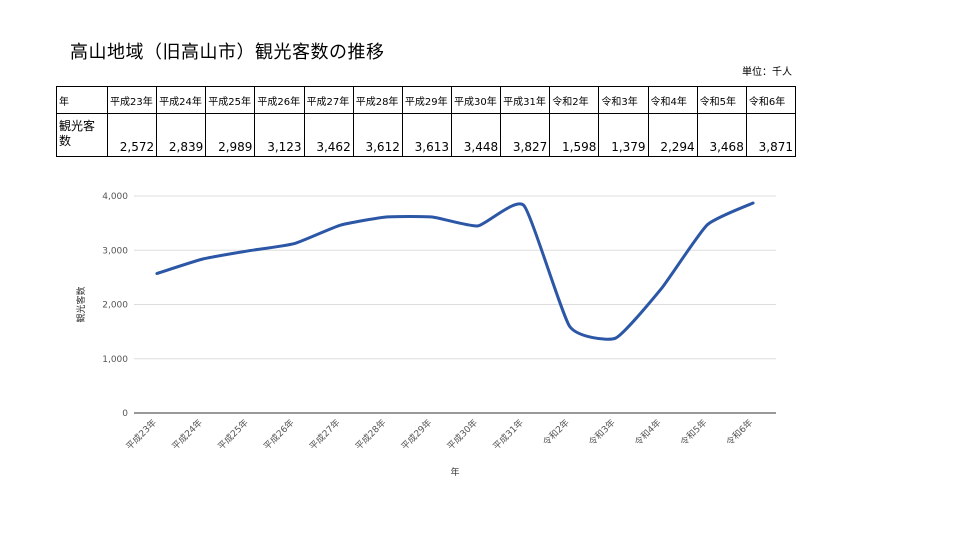 Image resolution: width=960 pixels, height=540 pixels. Describe the element at coordinates (115, 251) in the screenshot. I see `y-tick-label: 3,000` at that location.